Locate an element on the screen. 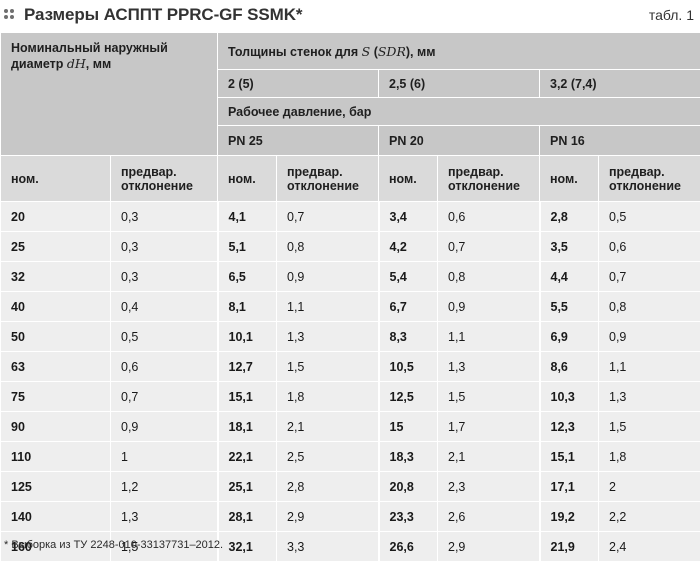 Image resolution: width=700 pixels, height=562 pixels. cell-d: 140 is located at coordinates (56, 517).